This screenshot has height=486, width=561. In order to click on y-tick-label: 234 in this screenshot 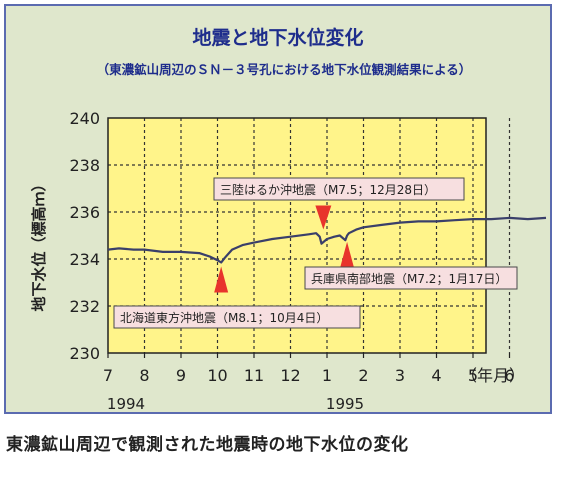, I will do `click(84, 259)`.